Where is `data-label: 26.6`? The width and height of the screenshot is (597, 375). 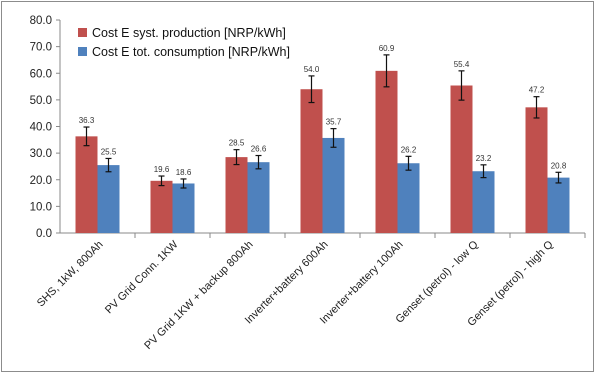 data-label: 26.6 is located at coordinates (259, 149).